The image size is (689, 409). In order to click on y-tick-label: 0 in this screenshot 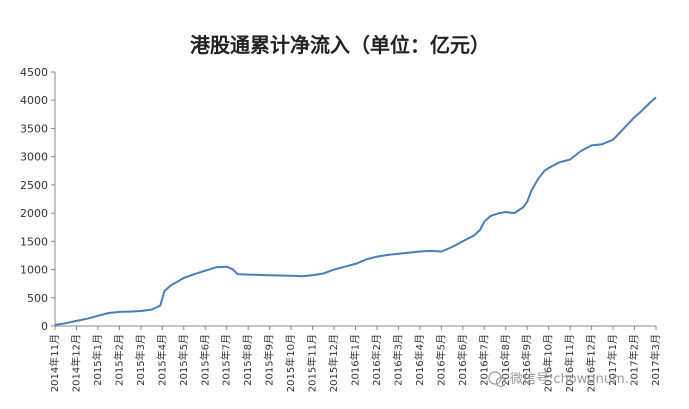, I will do `click(44, 326)`.